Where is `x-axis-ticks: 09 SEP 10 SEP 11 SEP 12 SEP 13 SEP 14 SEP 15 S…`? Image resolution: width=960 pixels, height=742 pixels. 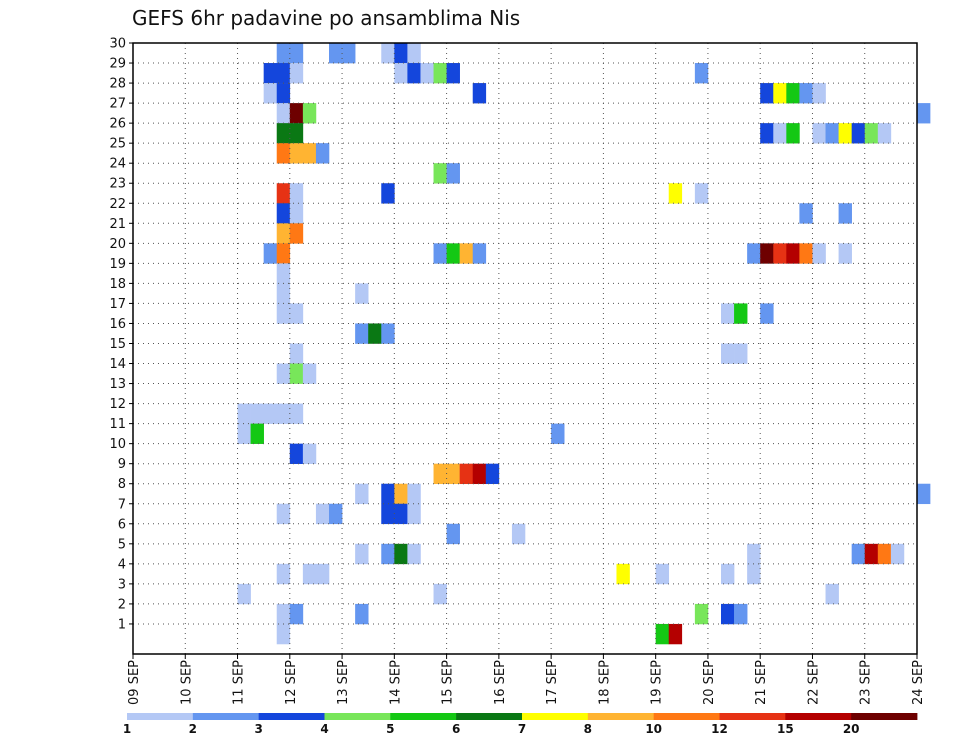 x-axis-ticks: 09 SEP 10 SEP 11 SEP 12 SEP 13 SEP 14 SEP 15 S… is located at coordinates (526, 679).